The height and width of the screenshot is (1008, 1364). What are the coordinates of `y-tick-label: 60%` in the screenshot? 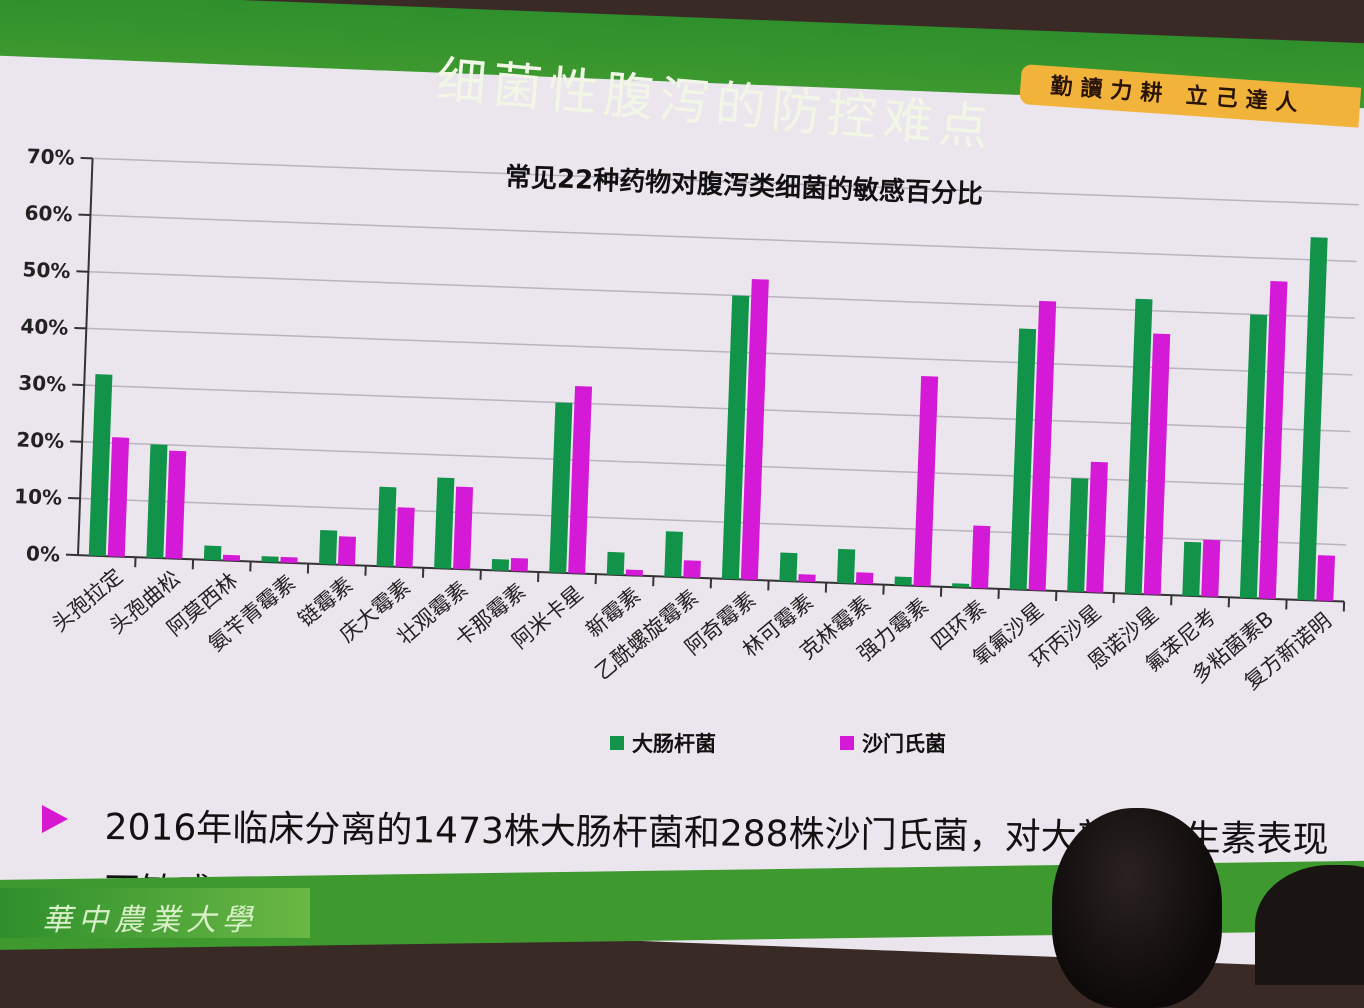 It's located at (48, 214).